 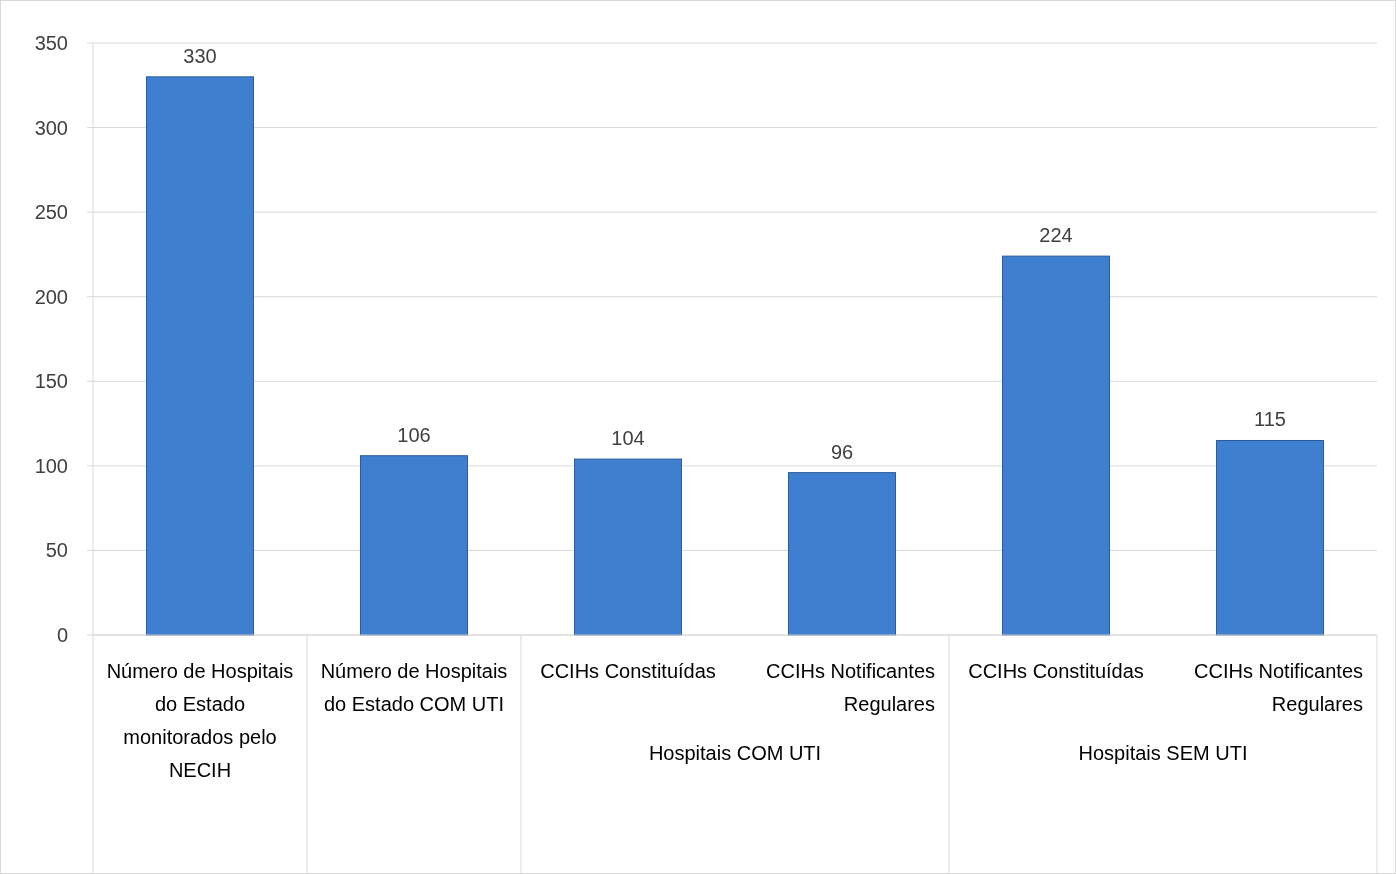 I want to click on data-label: 106, so click(x=414, y=434).